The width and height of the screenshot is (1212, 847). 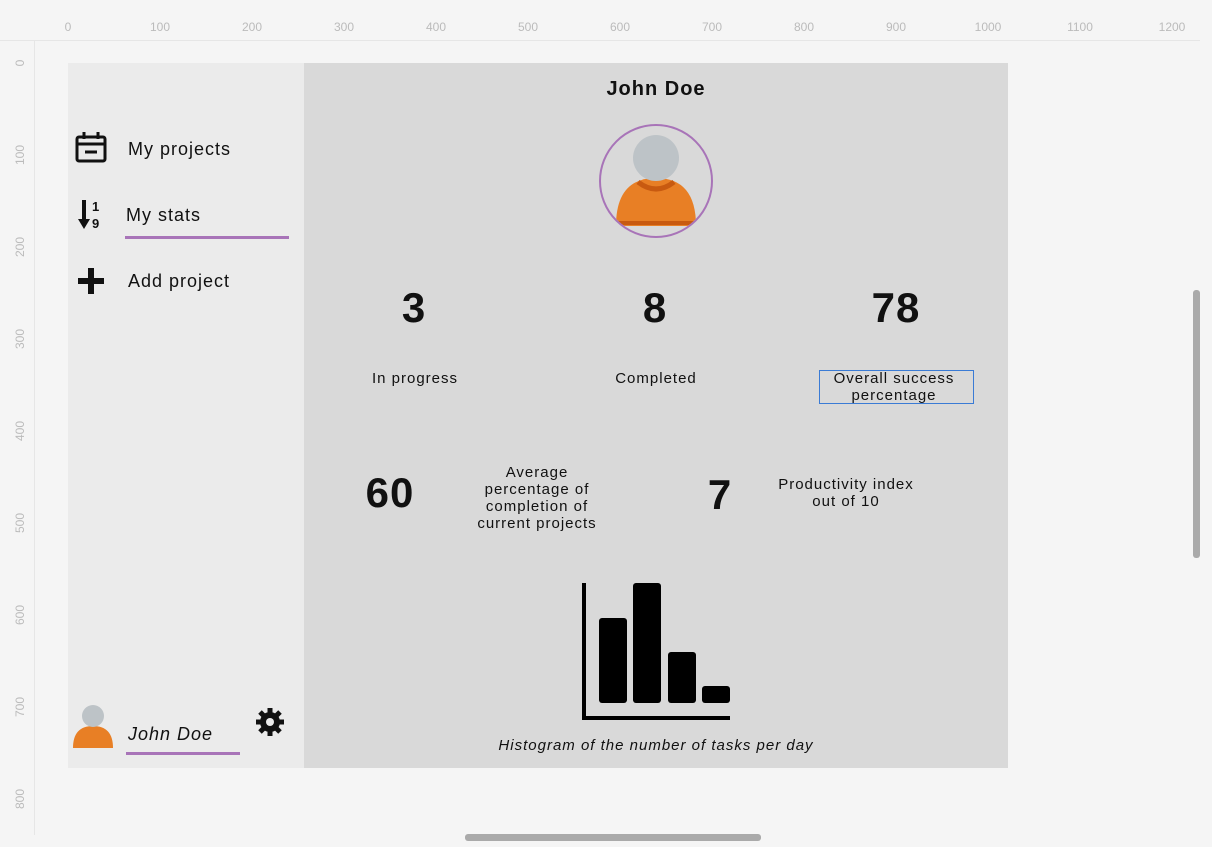 I want to click on label-line: completion of, so click(x=537, y=506).